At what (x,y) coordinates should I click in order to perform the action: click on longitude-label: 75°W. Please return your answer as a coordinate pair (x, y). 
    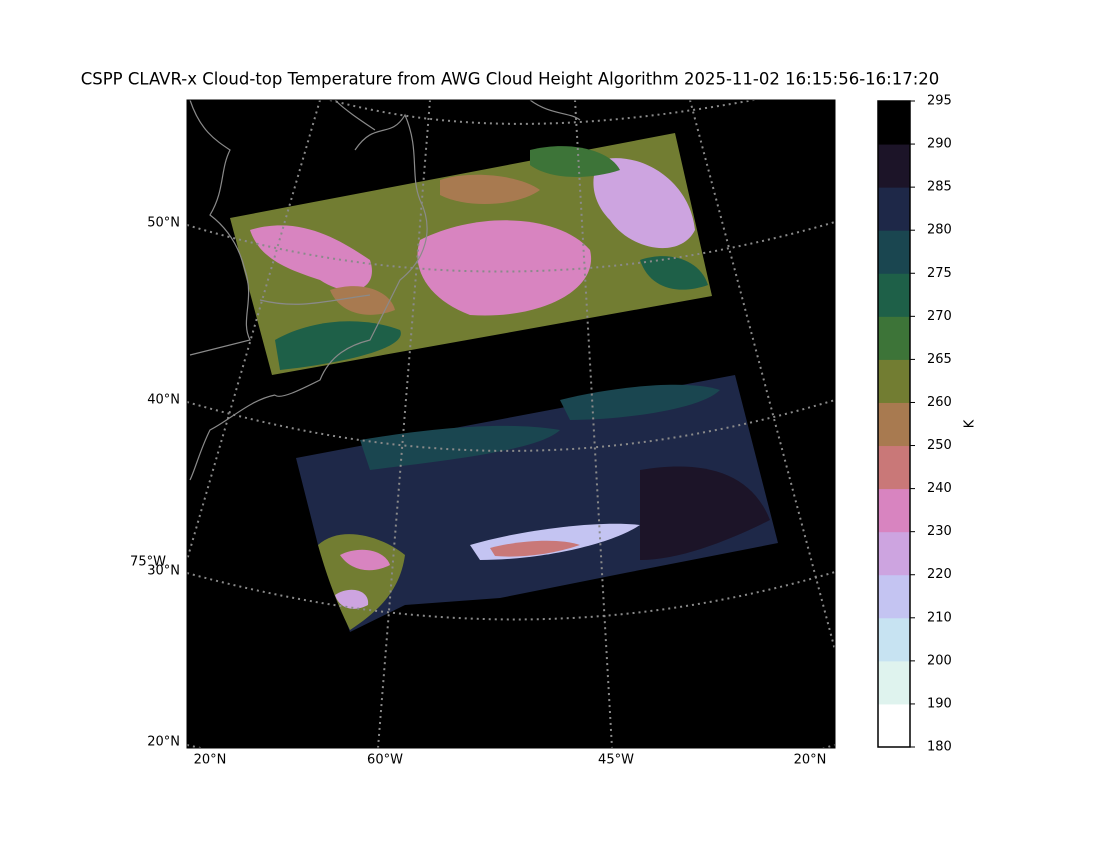
    Looking at the image, I should click on (148, 562).